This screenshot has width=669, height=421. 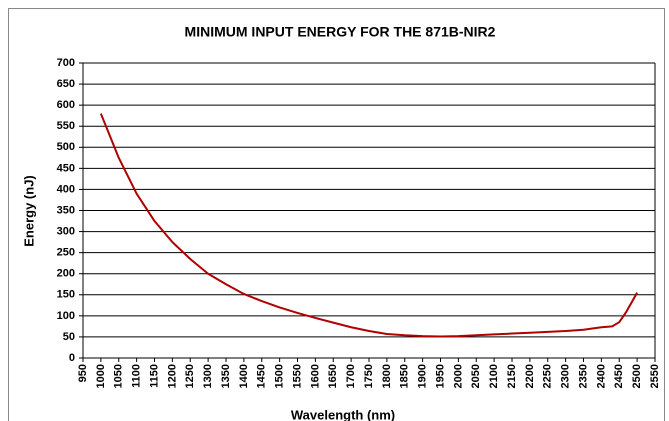 I want to click on y-tick-label: 500, so click(x=66, y=147).